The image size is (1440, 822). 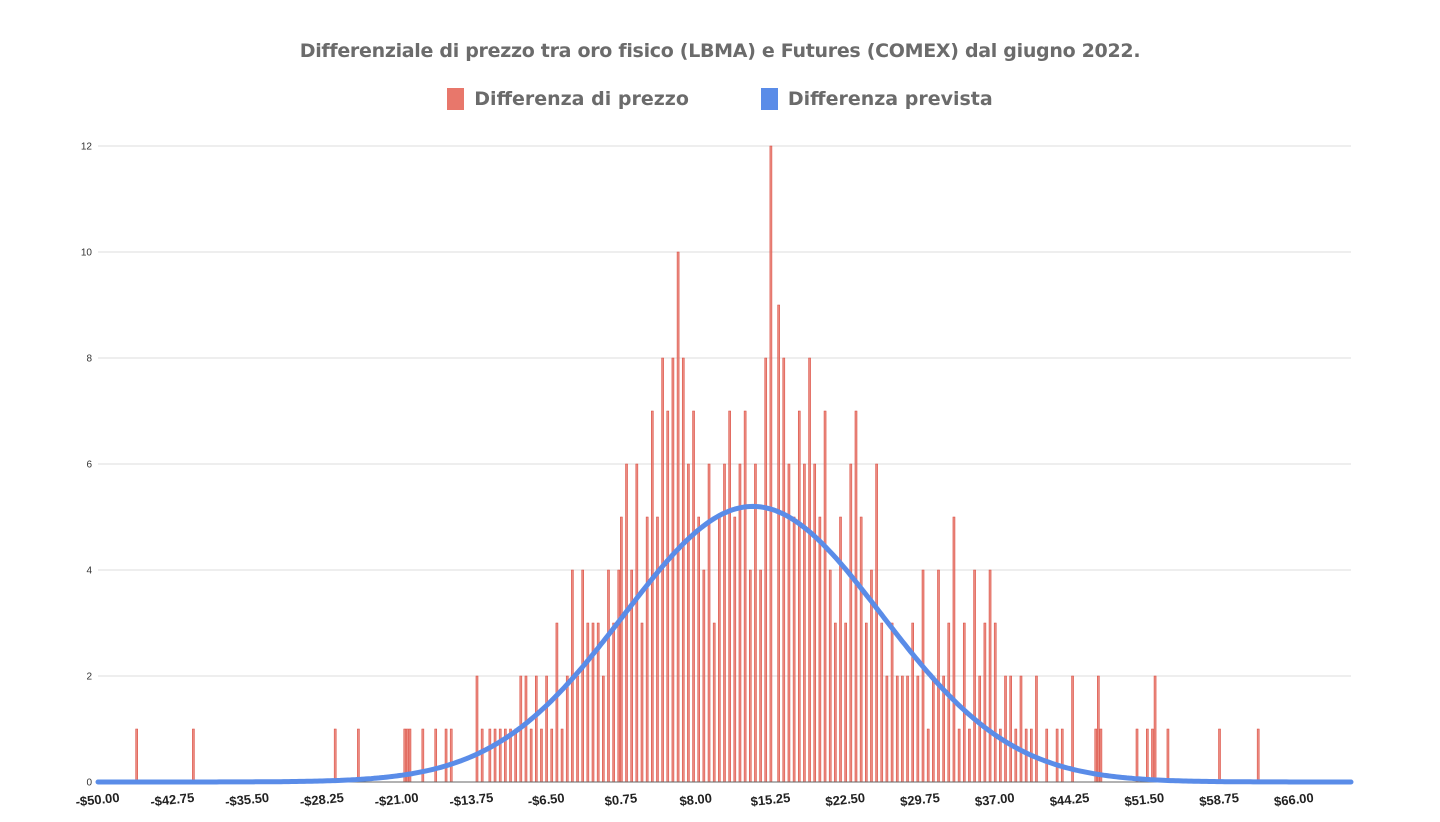 I want to click on x-tick-label: -$35.50, so click(x=246, y=800).